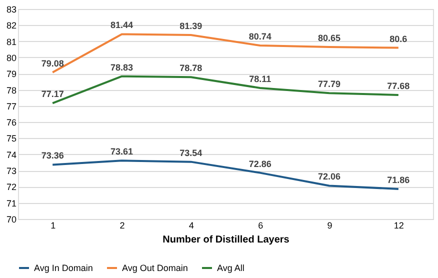 This screenshot has width=438, height=278. Describe the element at coordinates (329, 177) in the screenshot. I see `data-label: 72.06` at that location.